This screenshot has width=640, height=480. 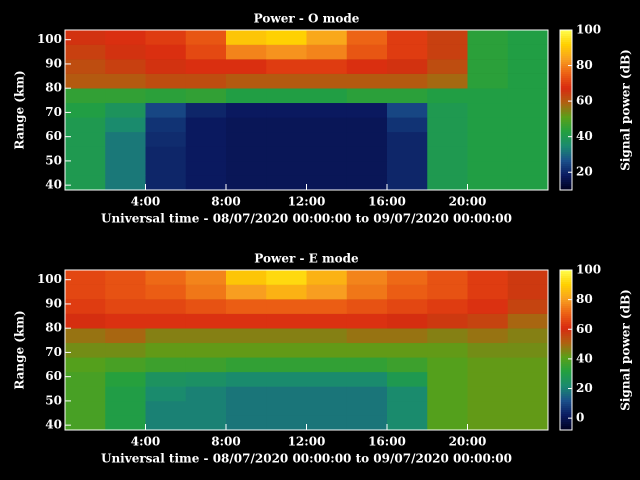 I want to click on x-tick-label: 12:00, so click(x=307, y=202).